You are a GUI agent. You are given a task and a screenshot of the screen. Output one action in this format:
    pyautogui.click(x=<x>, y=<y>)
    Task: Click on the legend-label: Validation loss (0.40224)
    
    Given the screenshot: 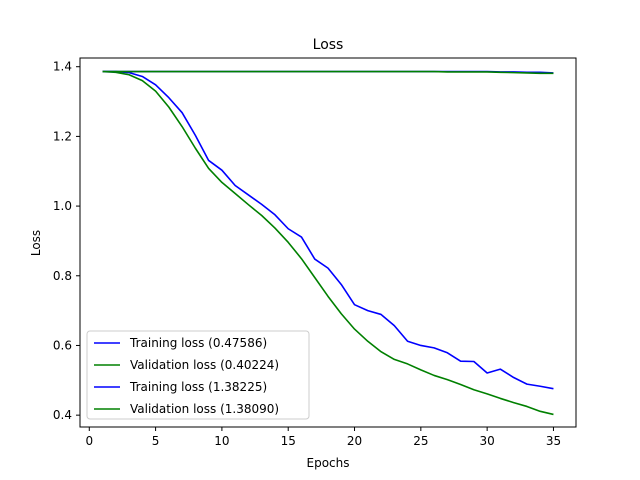 What is the action you would take?
    pyautogui.click(x=204, y=365)
    